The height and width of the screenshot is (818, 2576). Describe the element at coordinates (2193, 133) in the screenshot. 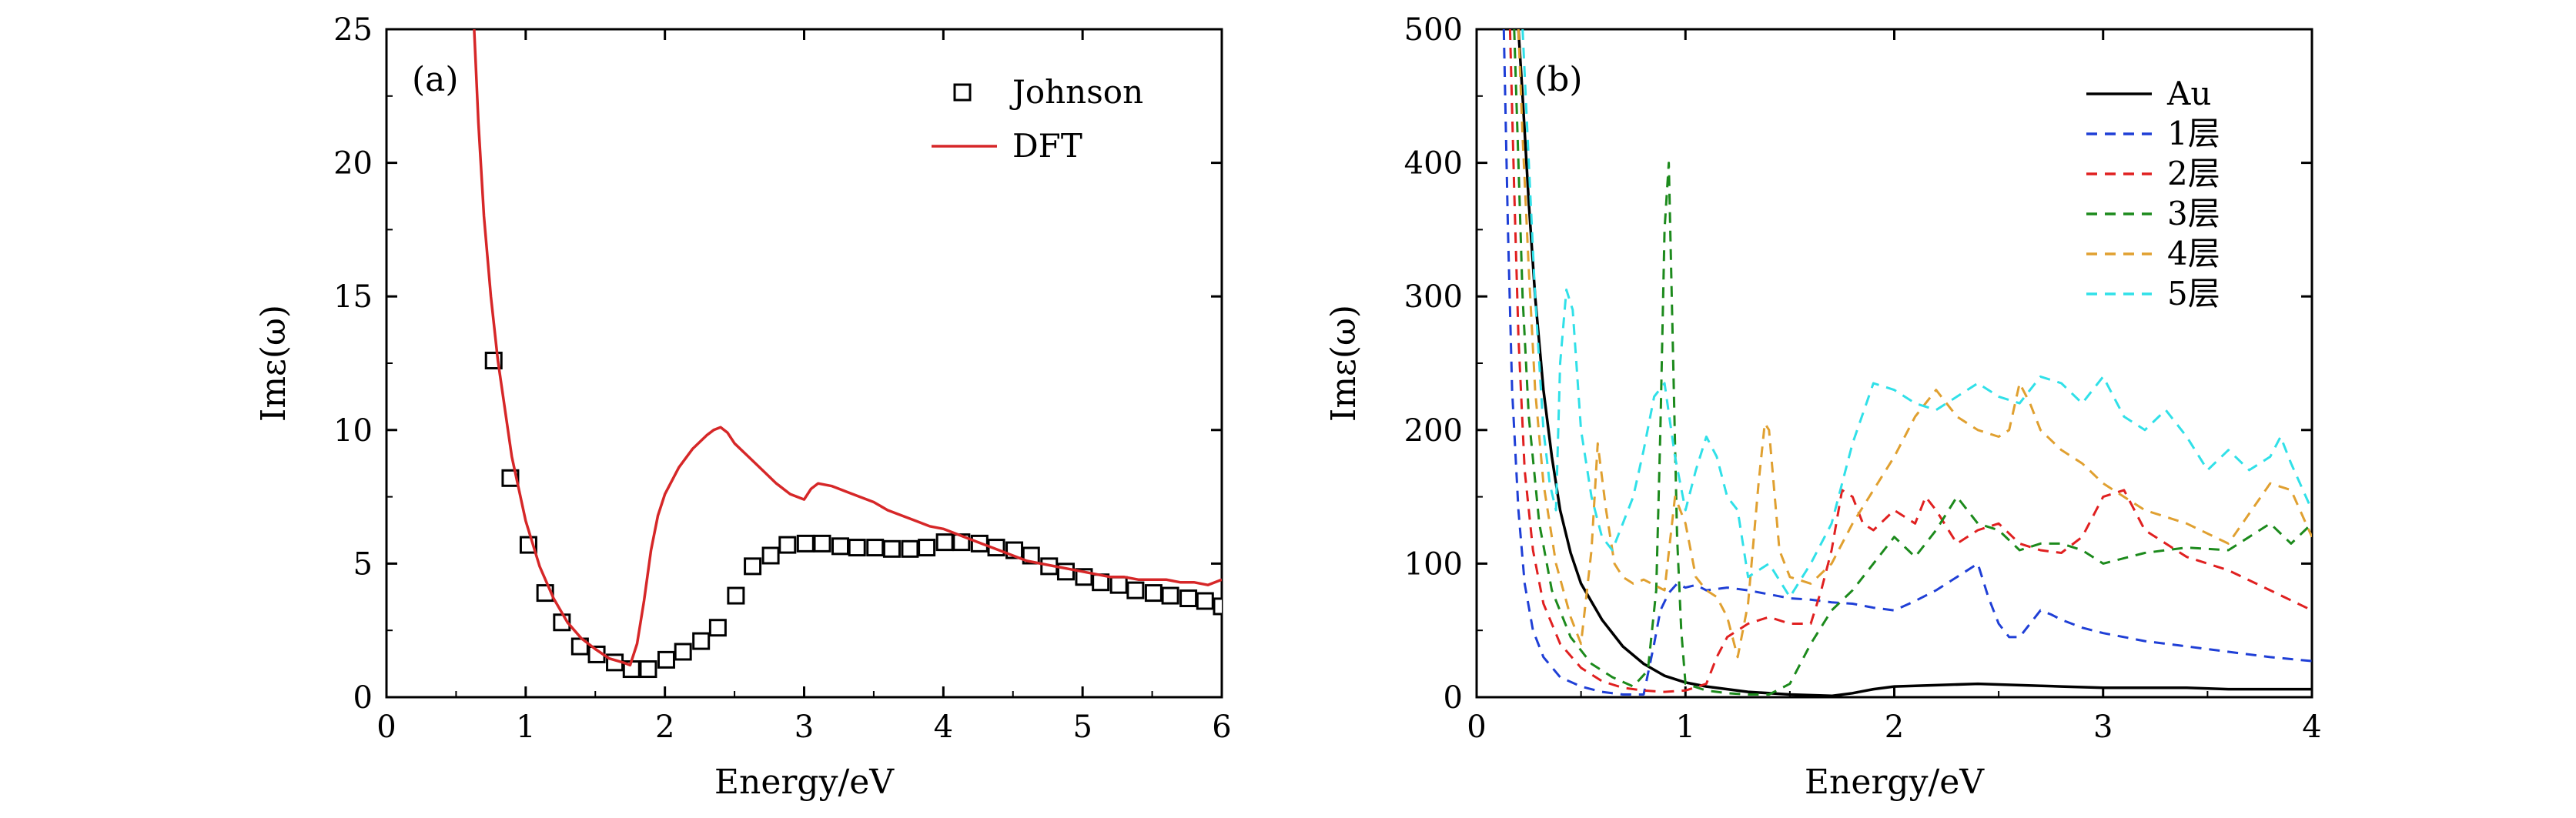

I see `legend-label: 1层` at that location.